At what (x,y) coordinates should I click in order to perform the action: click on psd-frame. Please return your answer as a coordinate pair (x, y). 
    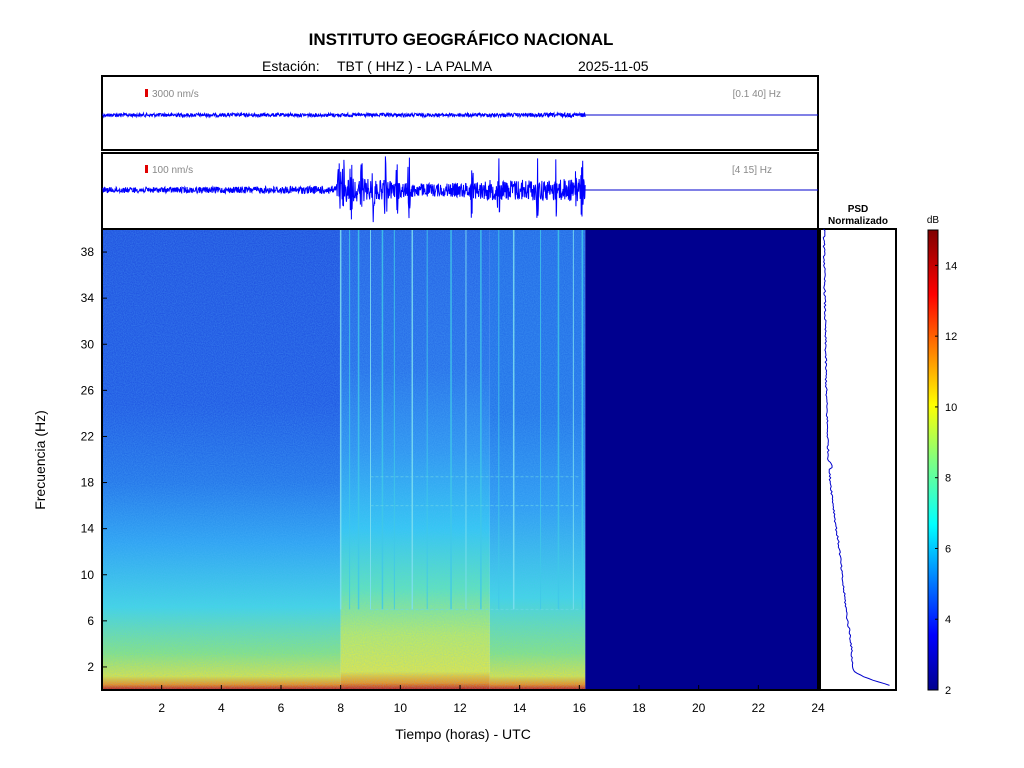
    Looking at the image, I should click on (858, 459).